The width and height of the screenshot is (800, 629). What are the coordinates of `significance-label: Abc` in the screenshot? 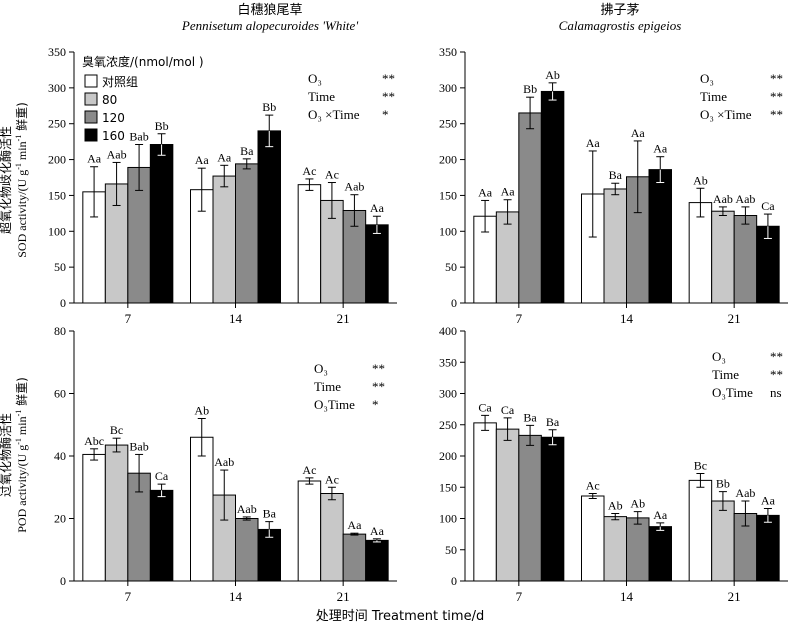 It's located at (94, 441).